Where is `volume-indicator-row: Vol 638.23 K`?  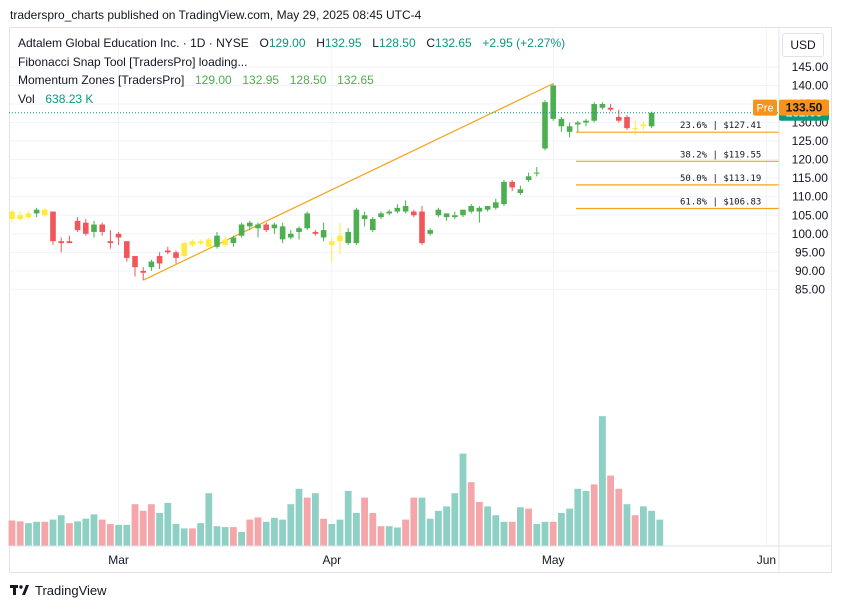
volume-indicator-row: Vol 638.23 K is located at coordinates (291, 99).